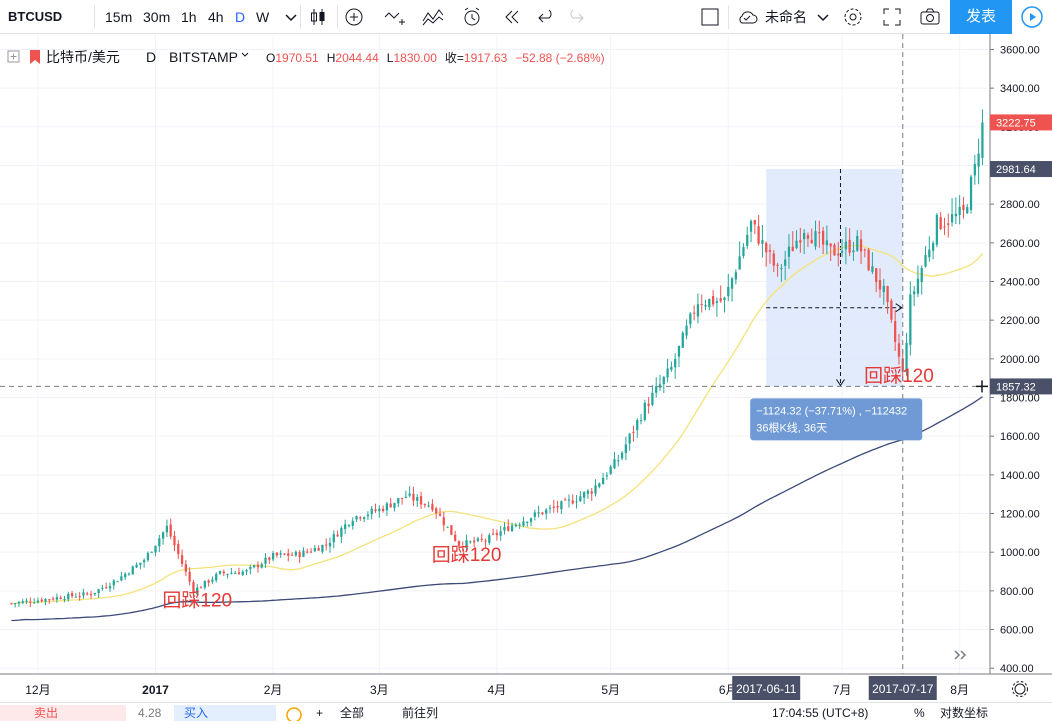 Image resolution: width=1052 pixels, height=725 pixels. What do you see at coordinates (291, 17) in the screenshot?
I see `chevron-down-icon` at bounding box center [291, 17].